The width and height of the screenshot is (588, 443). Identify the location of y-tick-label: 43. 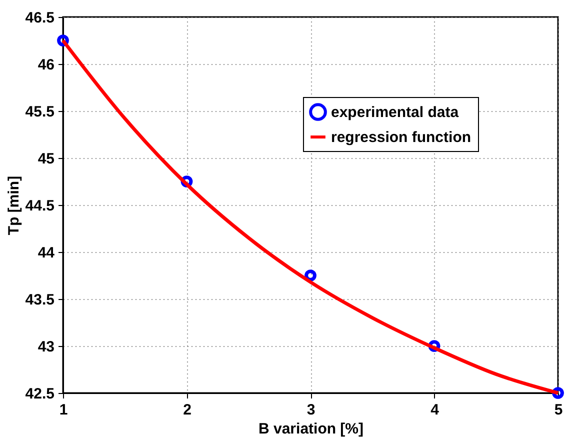
(46, 347).